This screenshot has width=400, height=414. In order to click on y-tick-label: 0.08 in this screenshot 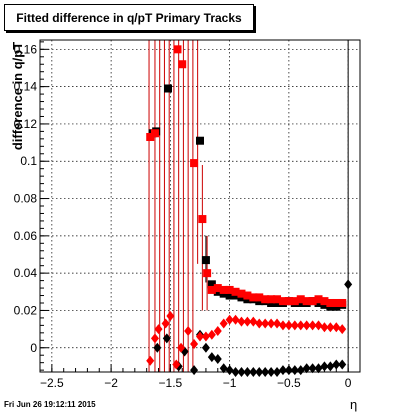, I will do `click(26, 199)`.